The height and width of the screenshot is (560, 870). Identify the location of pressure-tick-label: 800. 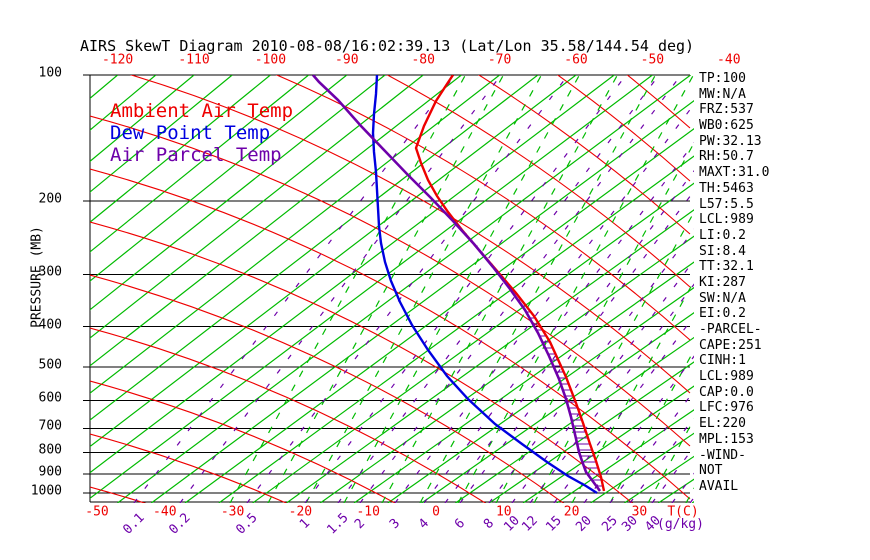
(50, 450).